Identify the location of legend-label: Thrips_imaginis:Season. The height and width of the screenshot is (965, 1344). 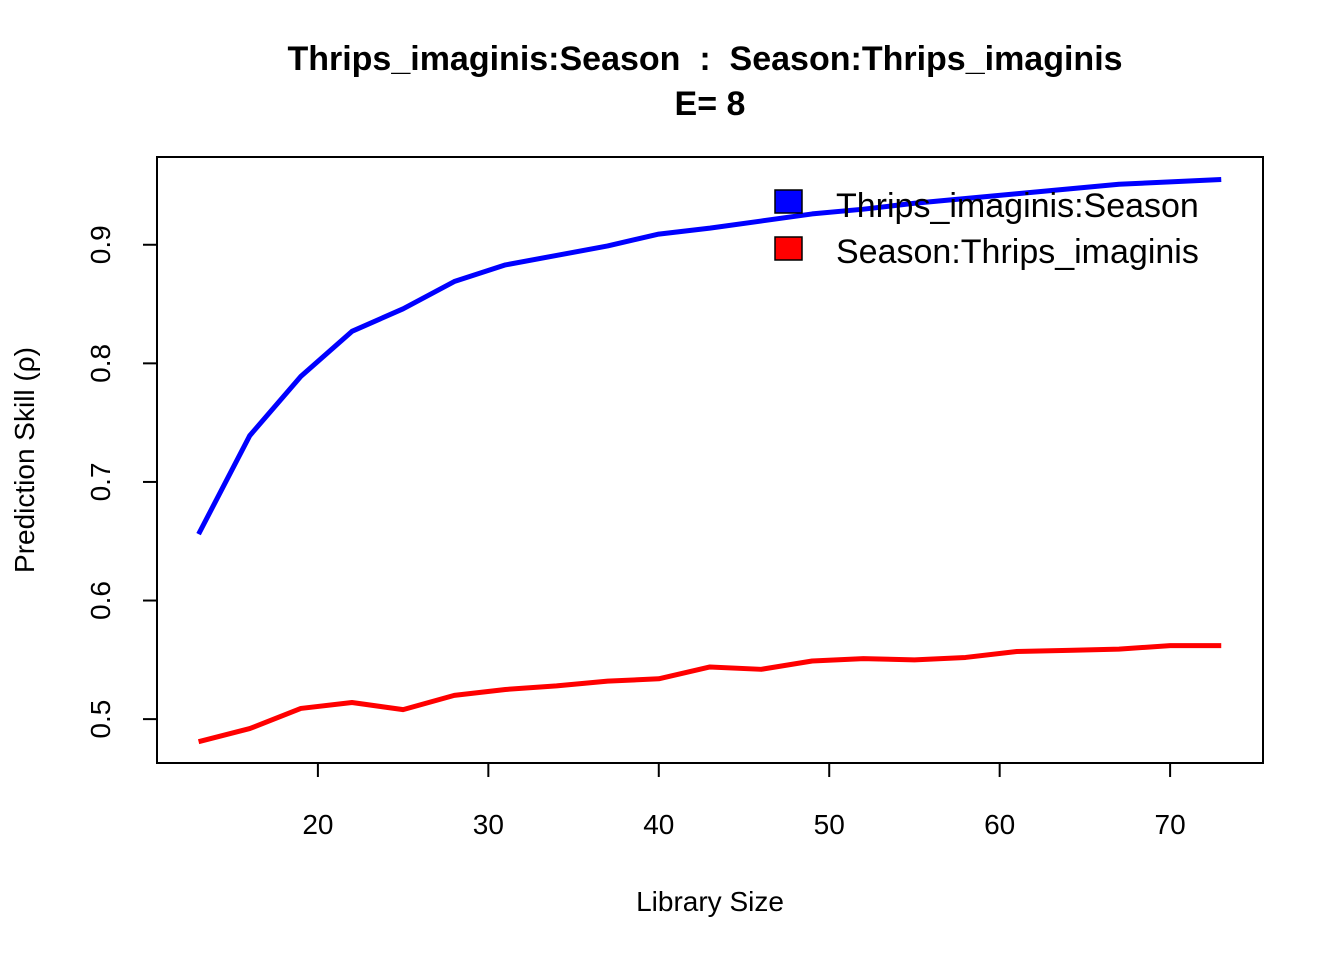
(1017, 206).